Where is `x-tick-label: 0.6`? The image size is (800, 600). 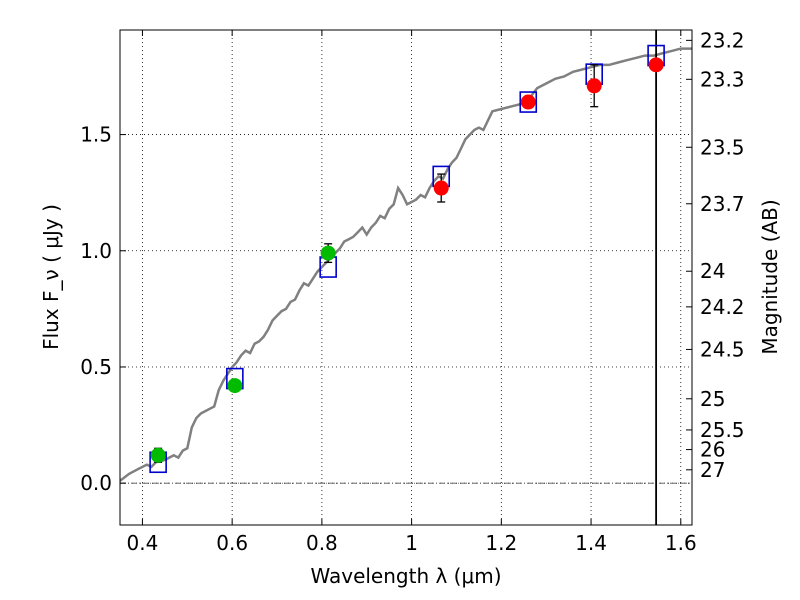 x-tick-label: 0.6 is located at coordinates (232, 543).